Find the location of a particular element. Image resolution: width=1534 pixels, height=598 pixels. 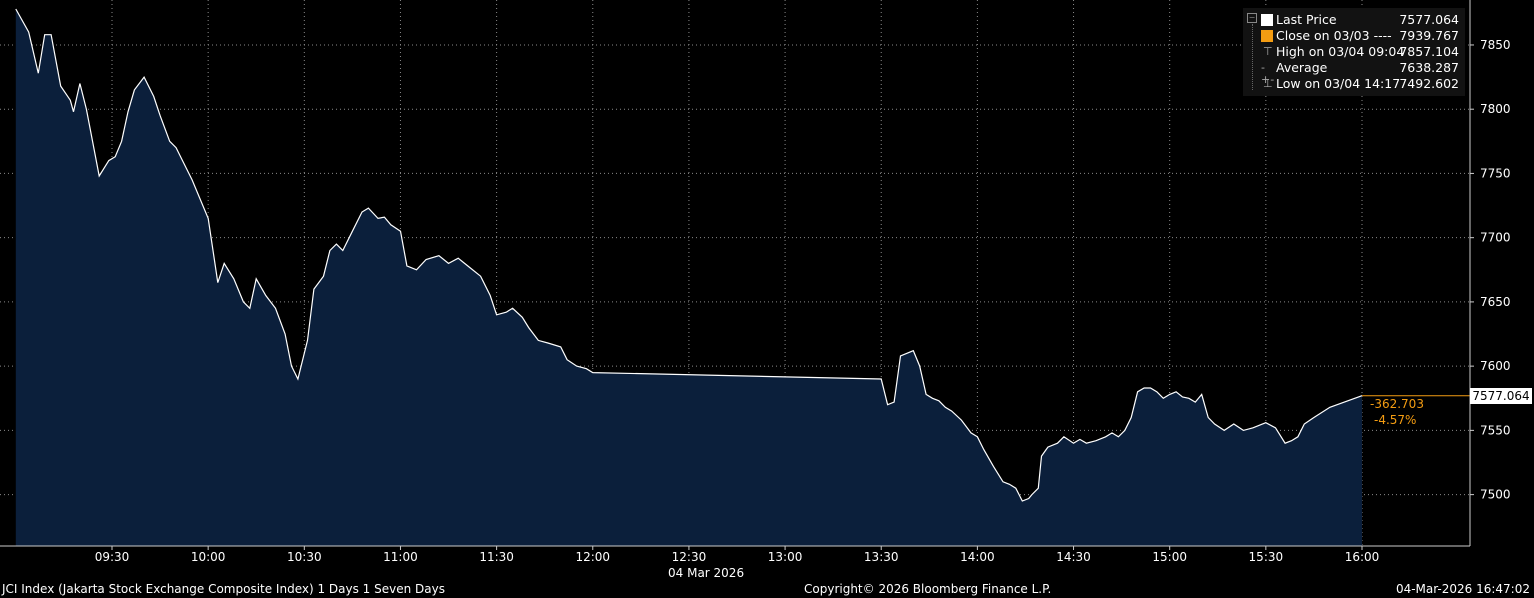

high-marker-icon: ⊤ is located at coordinates (1268, 51).